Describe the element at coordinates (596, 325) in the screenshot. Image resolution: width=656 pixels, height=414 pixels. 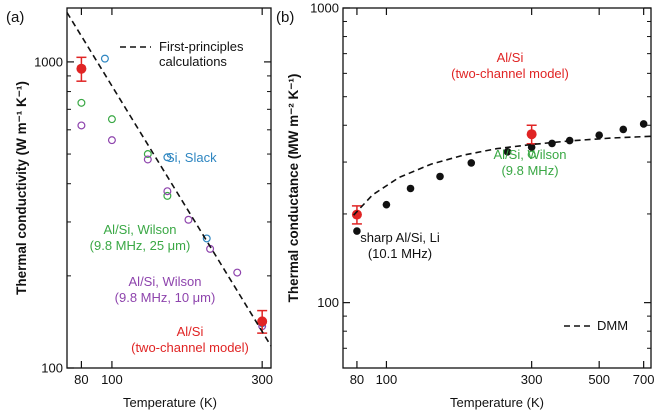
I see `panel-b-legend: DMM` at that location.